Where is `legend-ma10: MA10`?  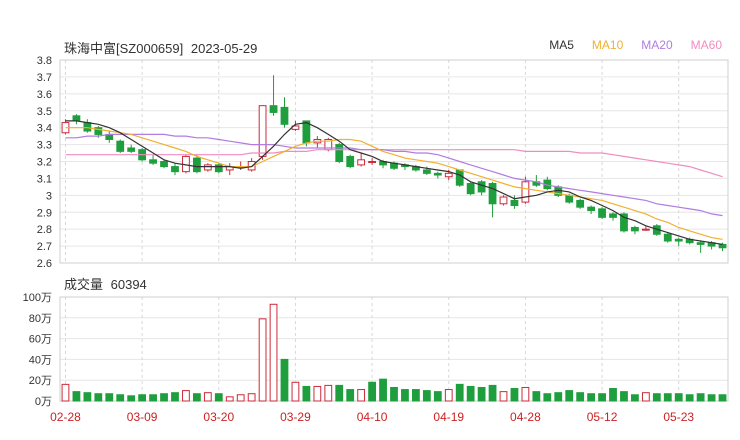
legend-ma10: MA10 is located at coordinates (607, 45).